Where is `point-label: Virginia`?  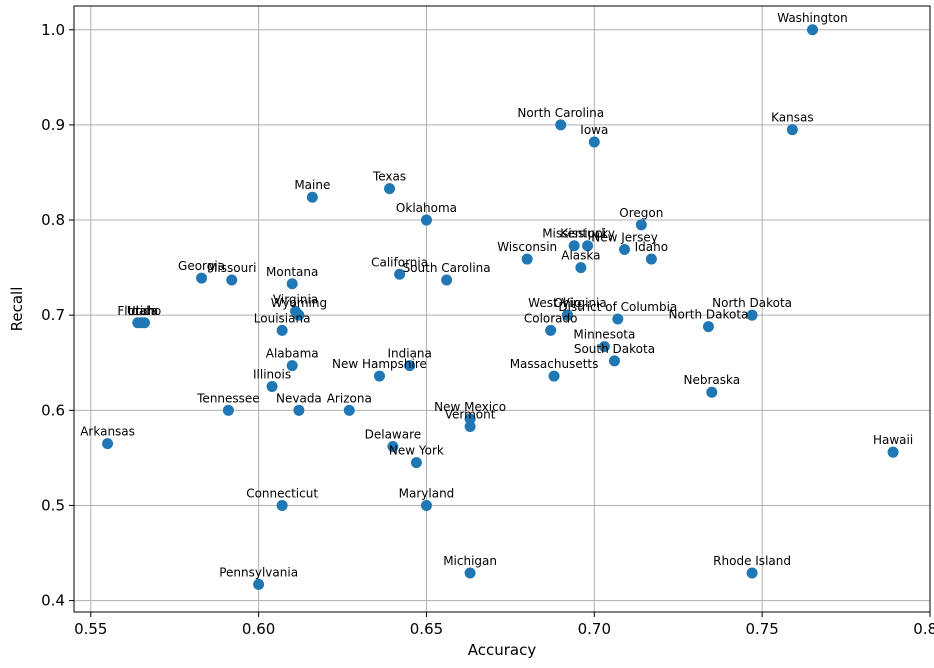 point-label: Virginia is located at coordinates (295, 299).